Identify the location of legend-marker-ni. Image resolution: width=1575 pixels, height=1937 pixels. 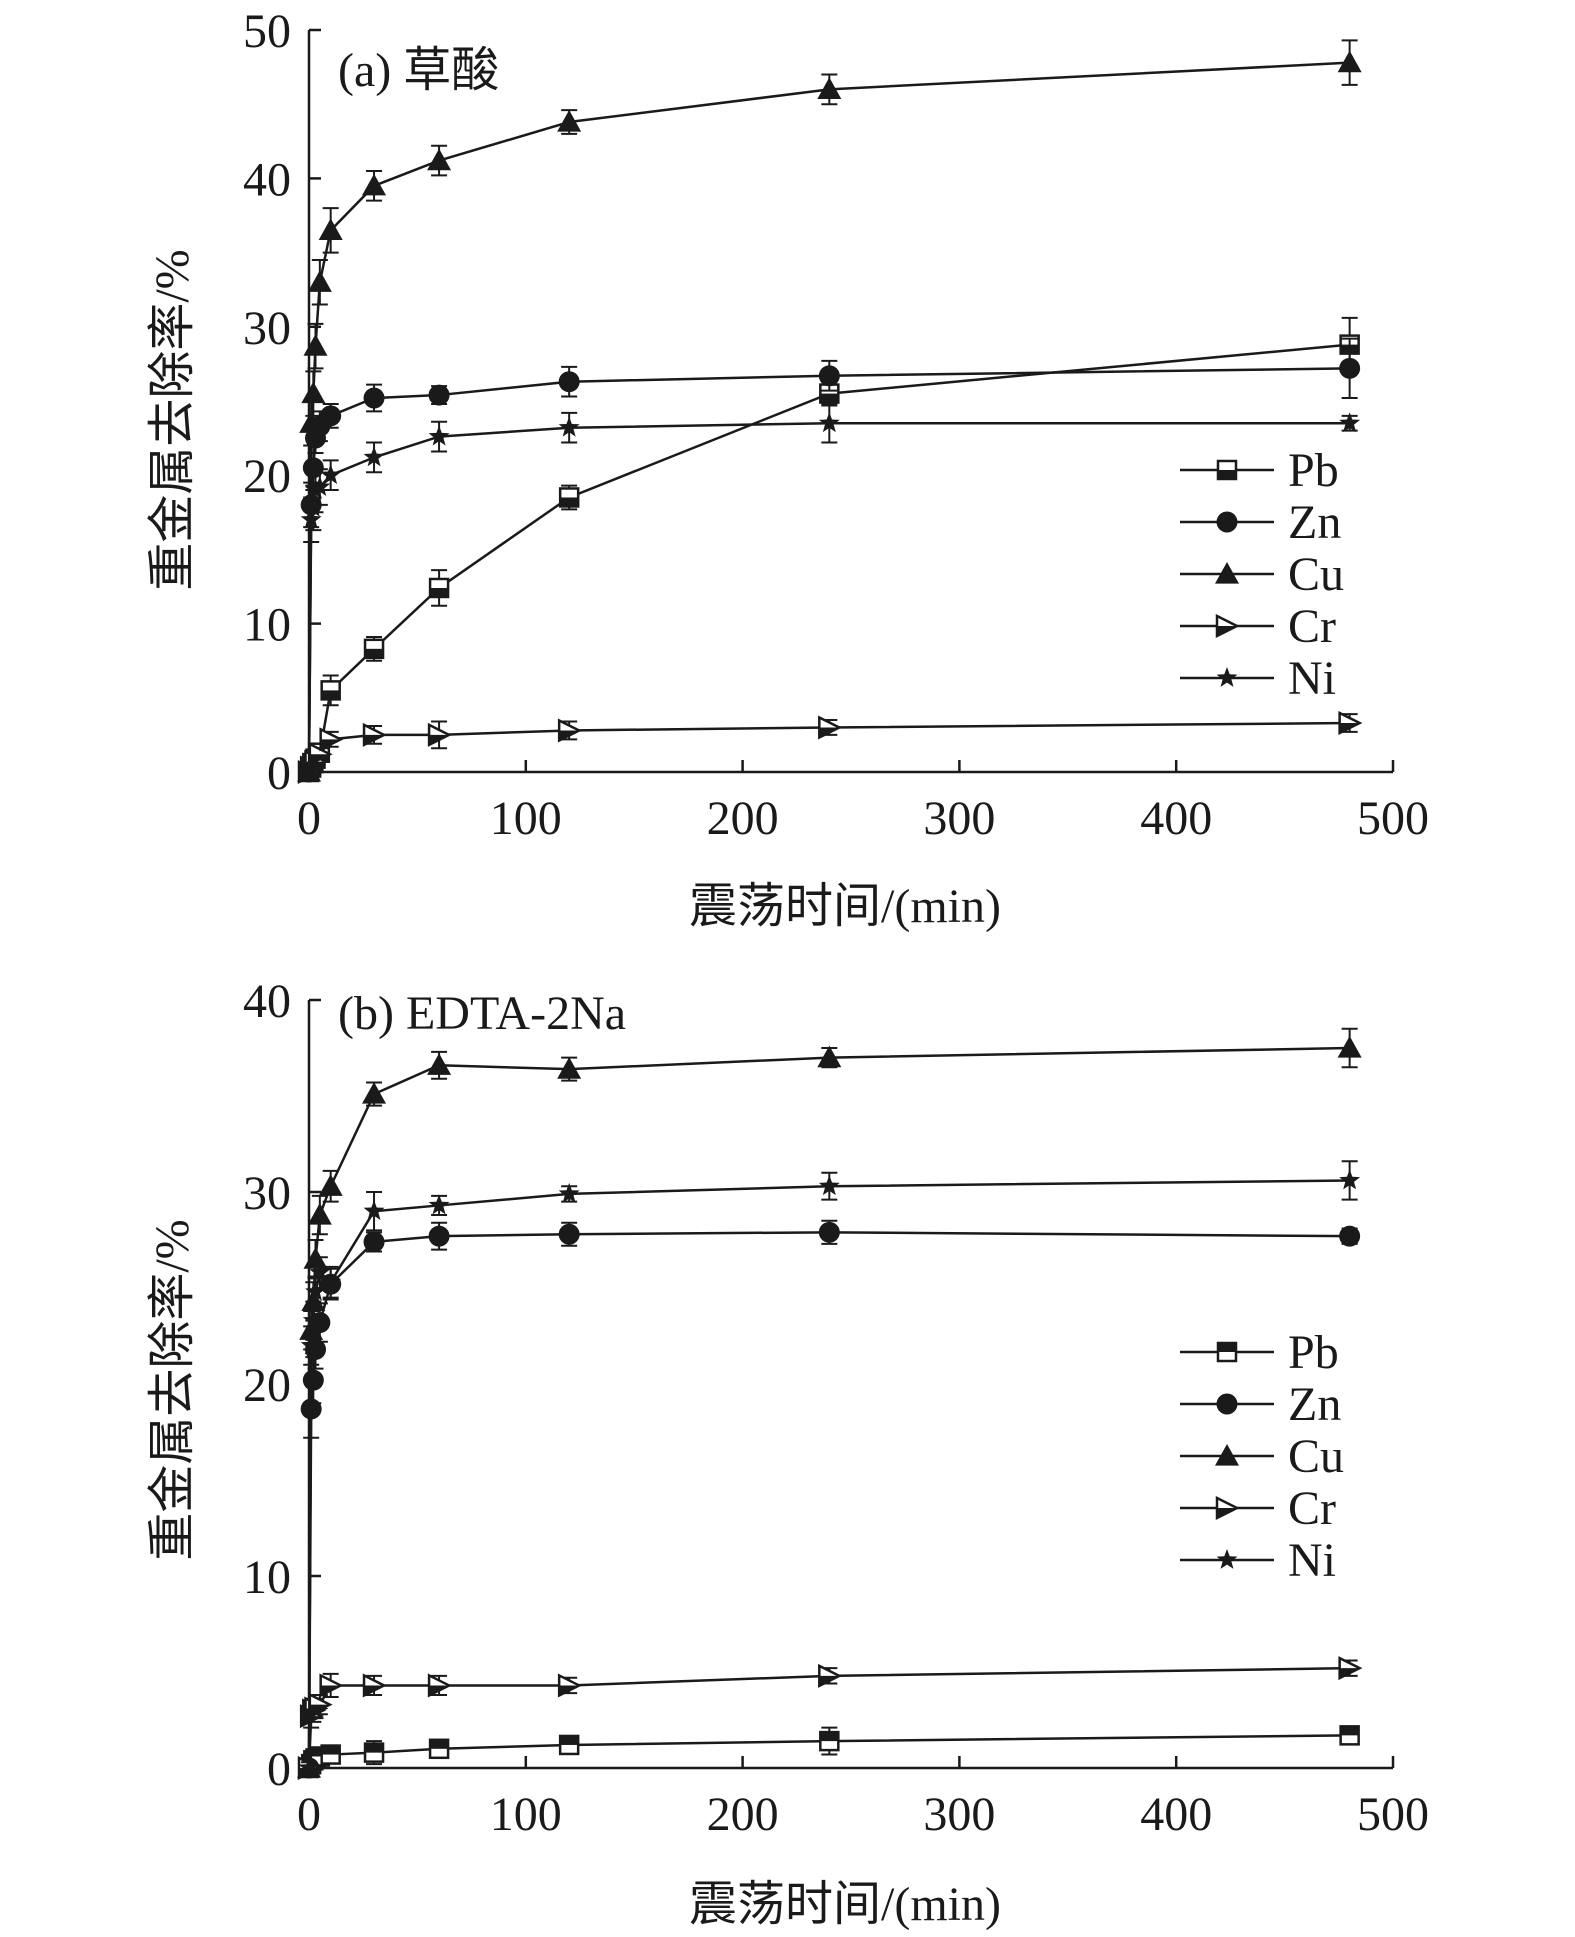
(1227, 677).